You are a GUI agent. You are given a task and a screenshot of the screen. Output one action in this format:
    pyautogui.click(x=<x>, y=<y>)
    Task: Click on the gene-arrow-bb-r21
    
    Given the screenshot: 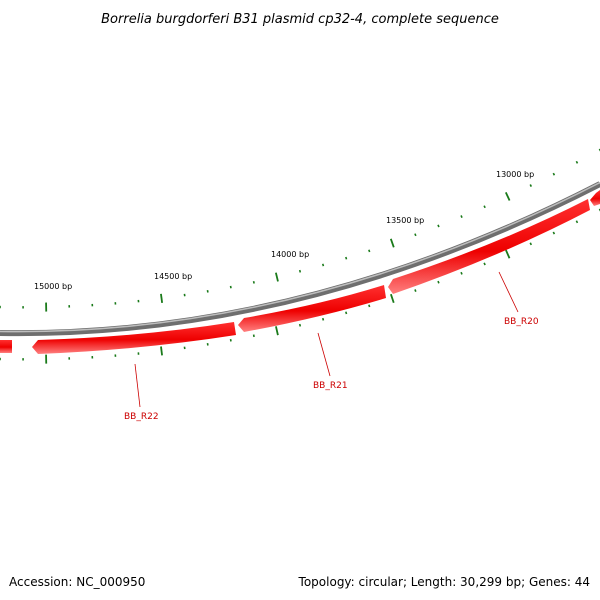 What is the action you would take?
    pyautogui.click(x=312, y=308)
    